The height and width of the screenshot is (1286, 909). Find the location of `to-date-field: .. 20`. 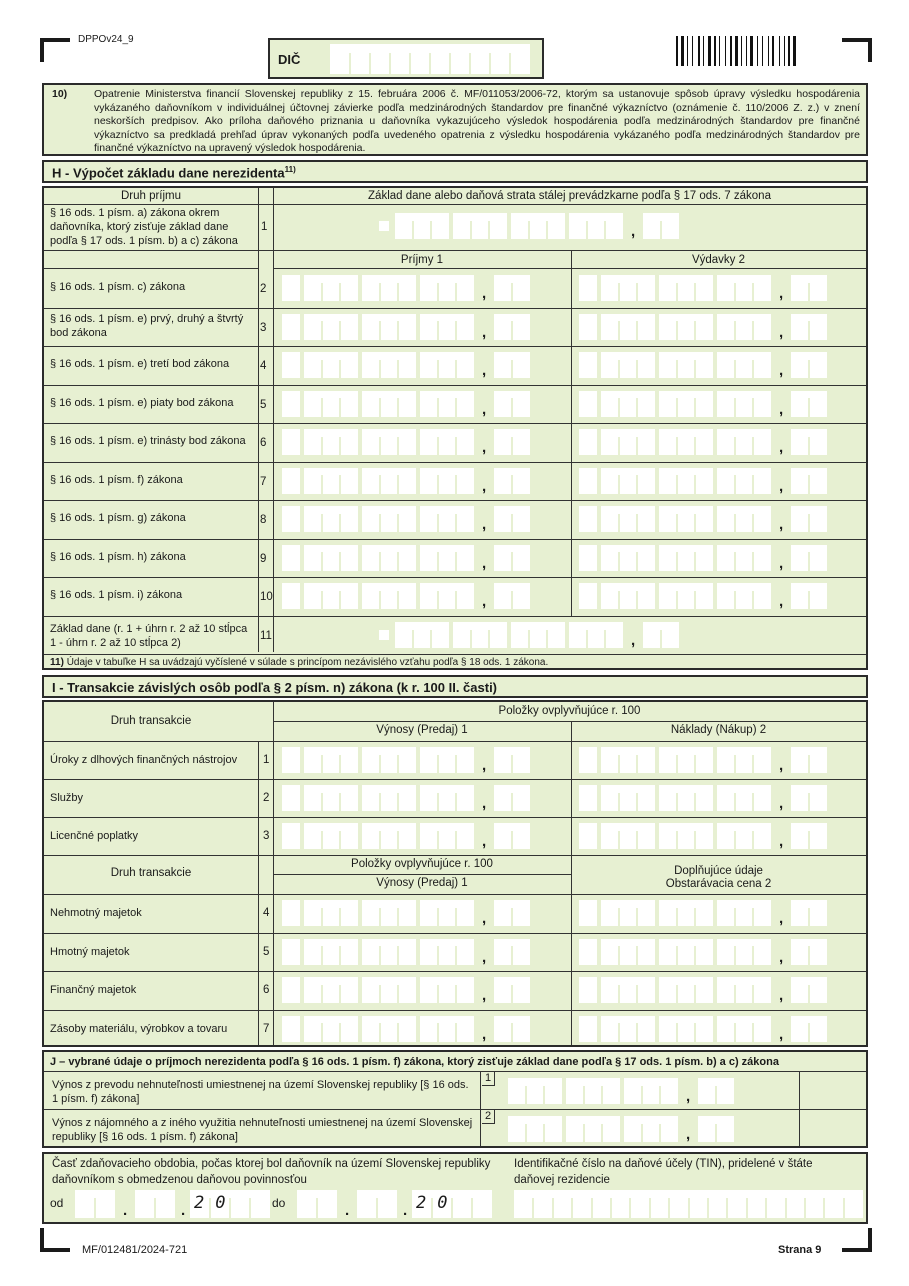

to-date-field: .. 20 is located at coordinates (397, 1204).